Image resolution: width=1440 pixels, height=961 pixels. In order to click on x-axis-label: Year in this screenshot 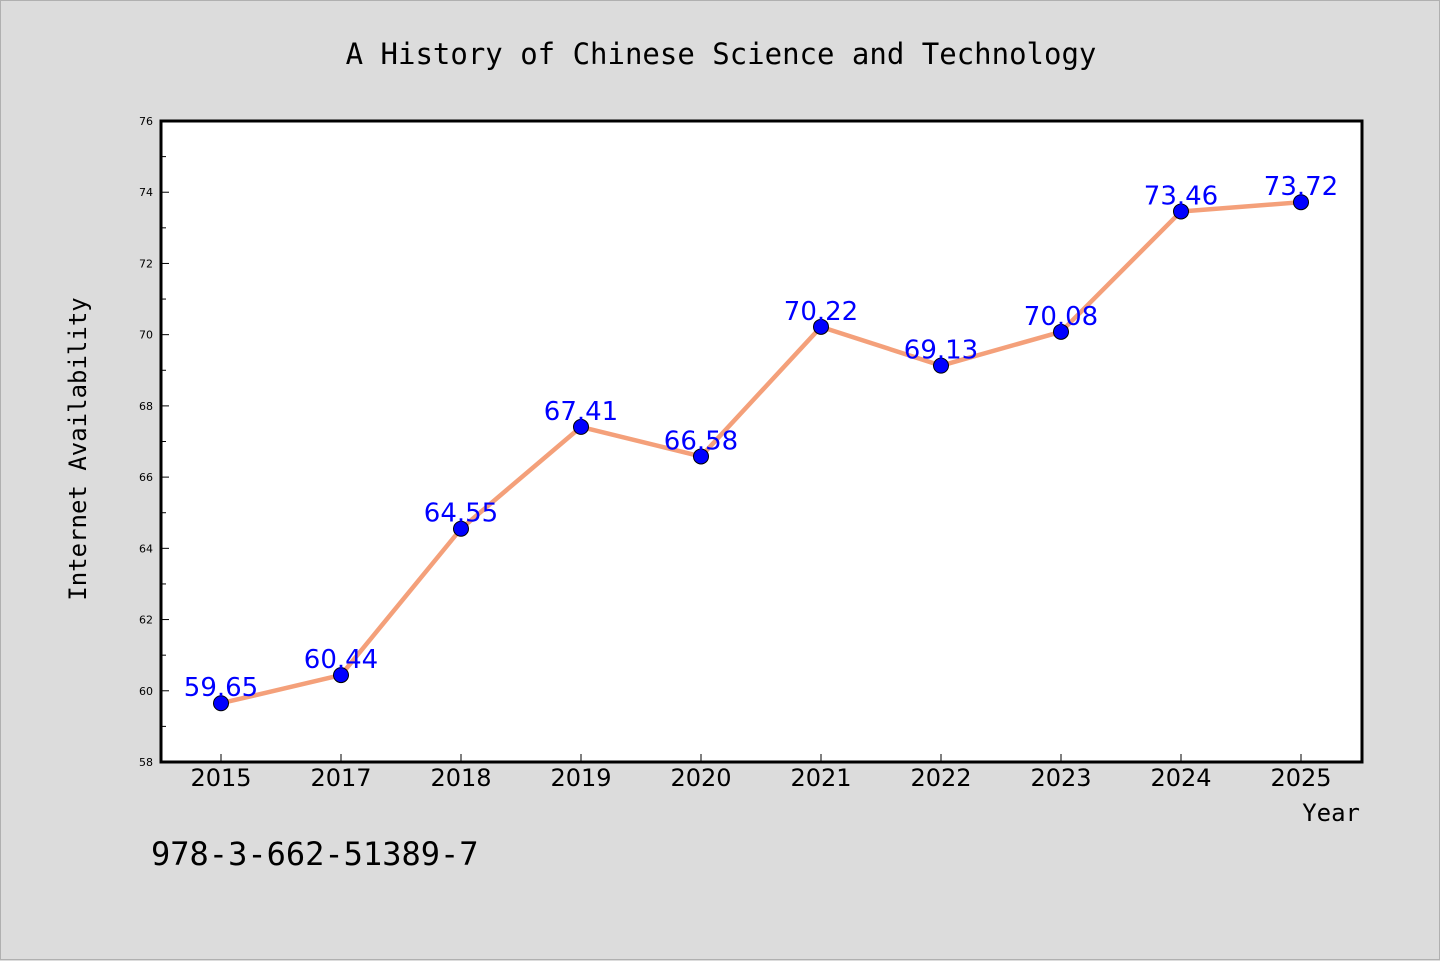, I will do `click(1331, 813)`.